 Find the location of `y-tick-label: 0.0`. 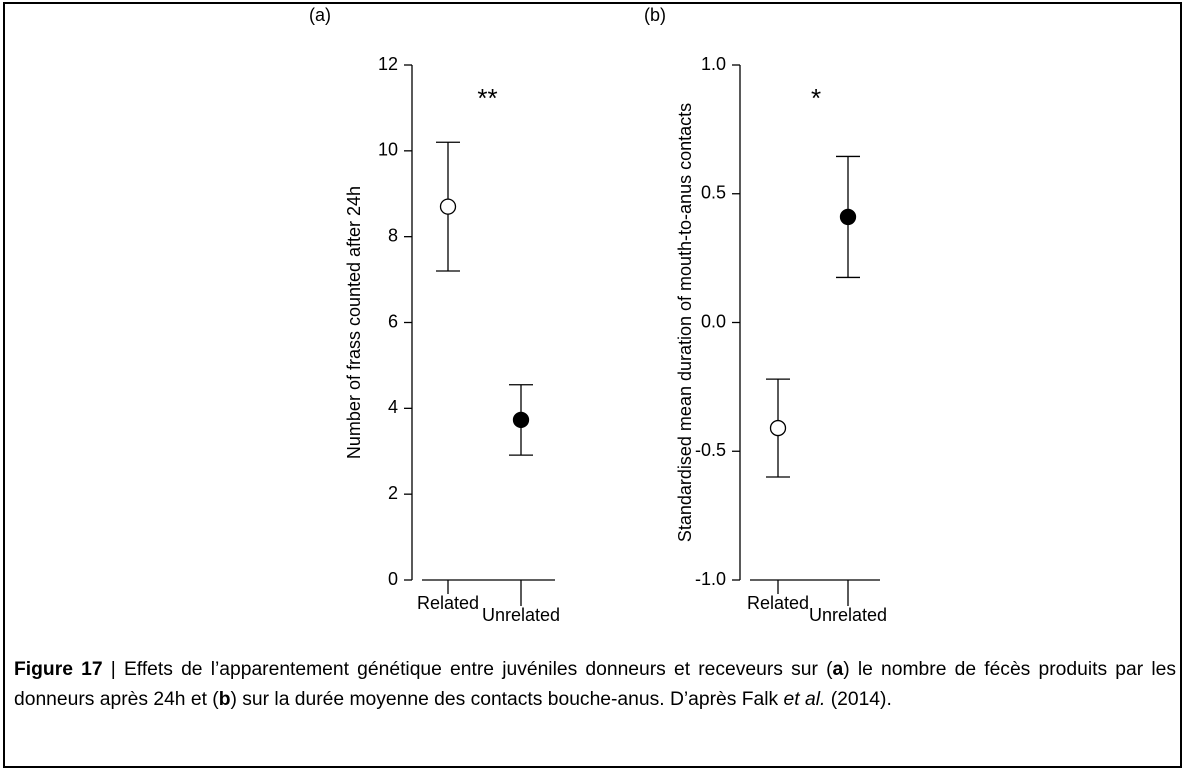

y-tick-label: 0.0 is located at coordinates (713, 321).